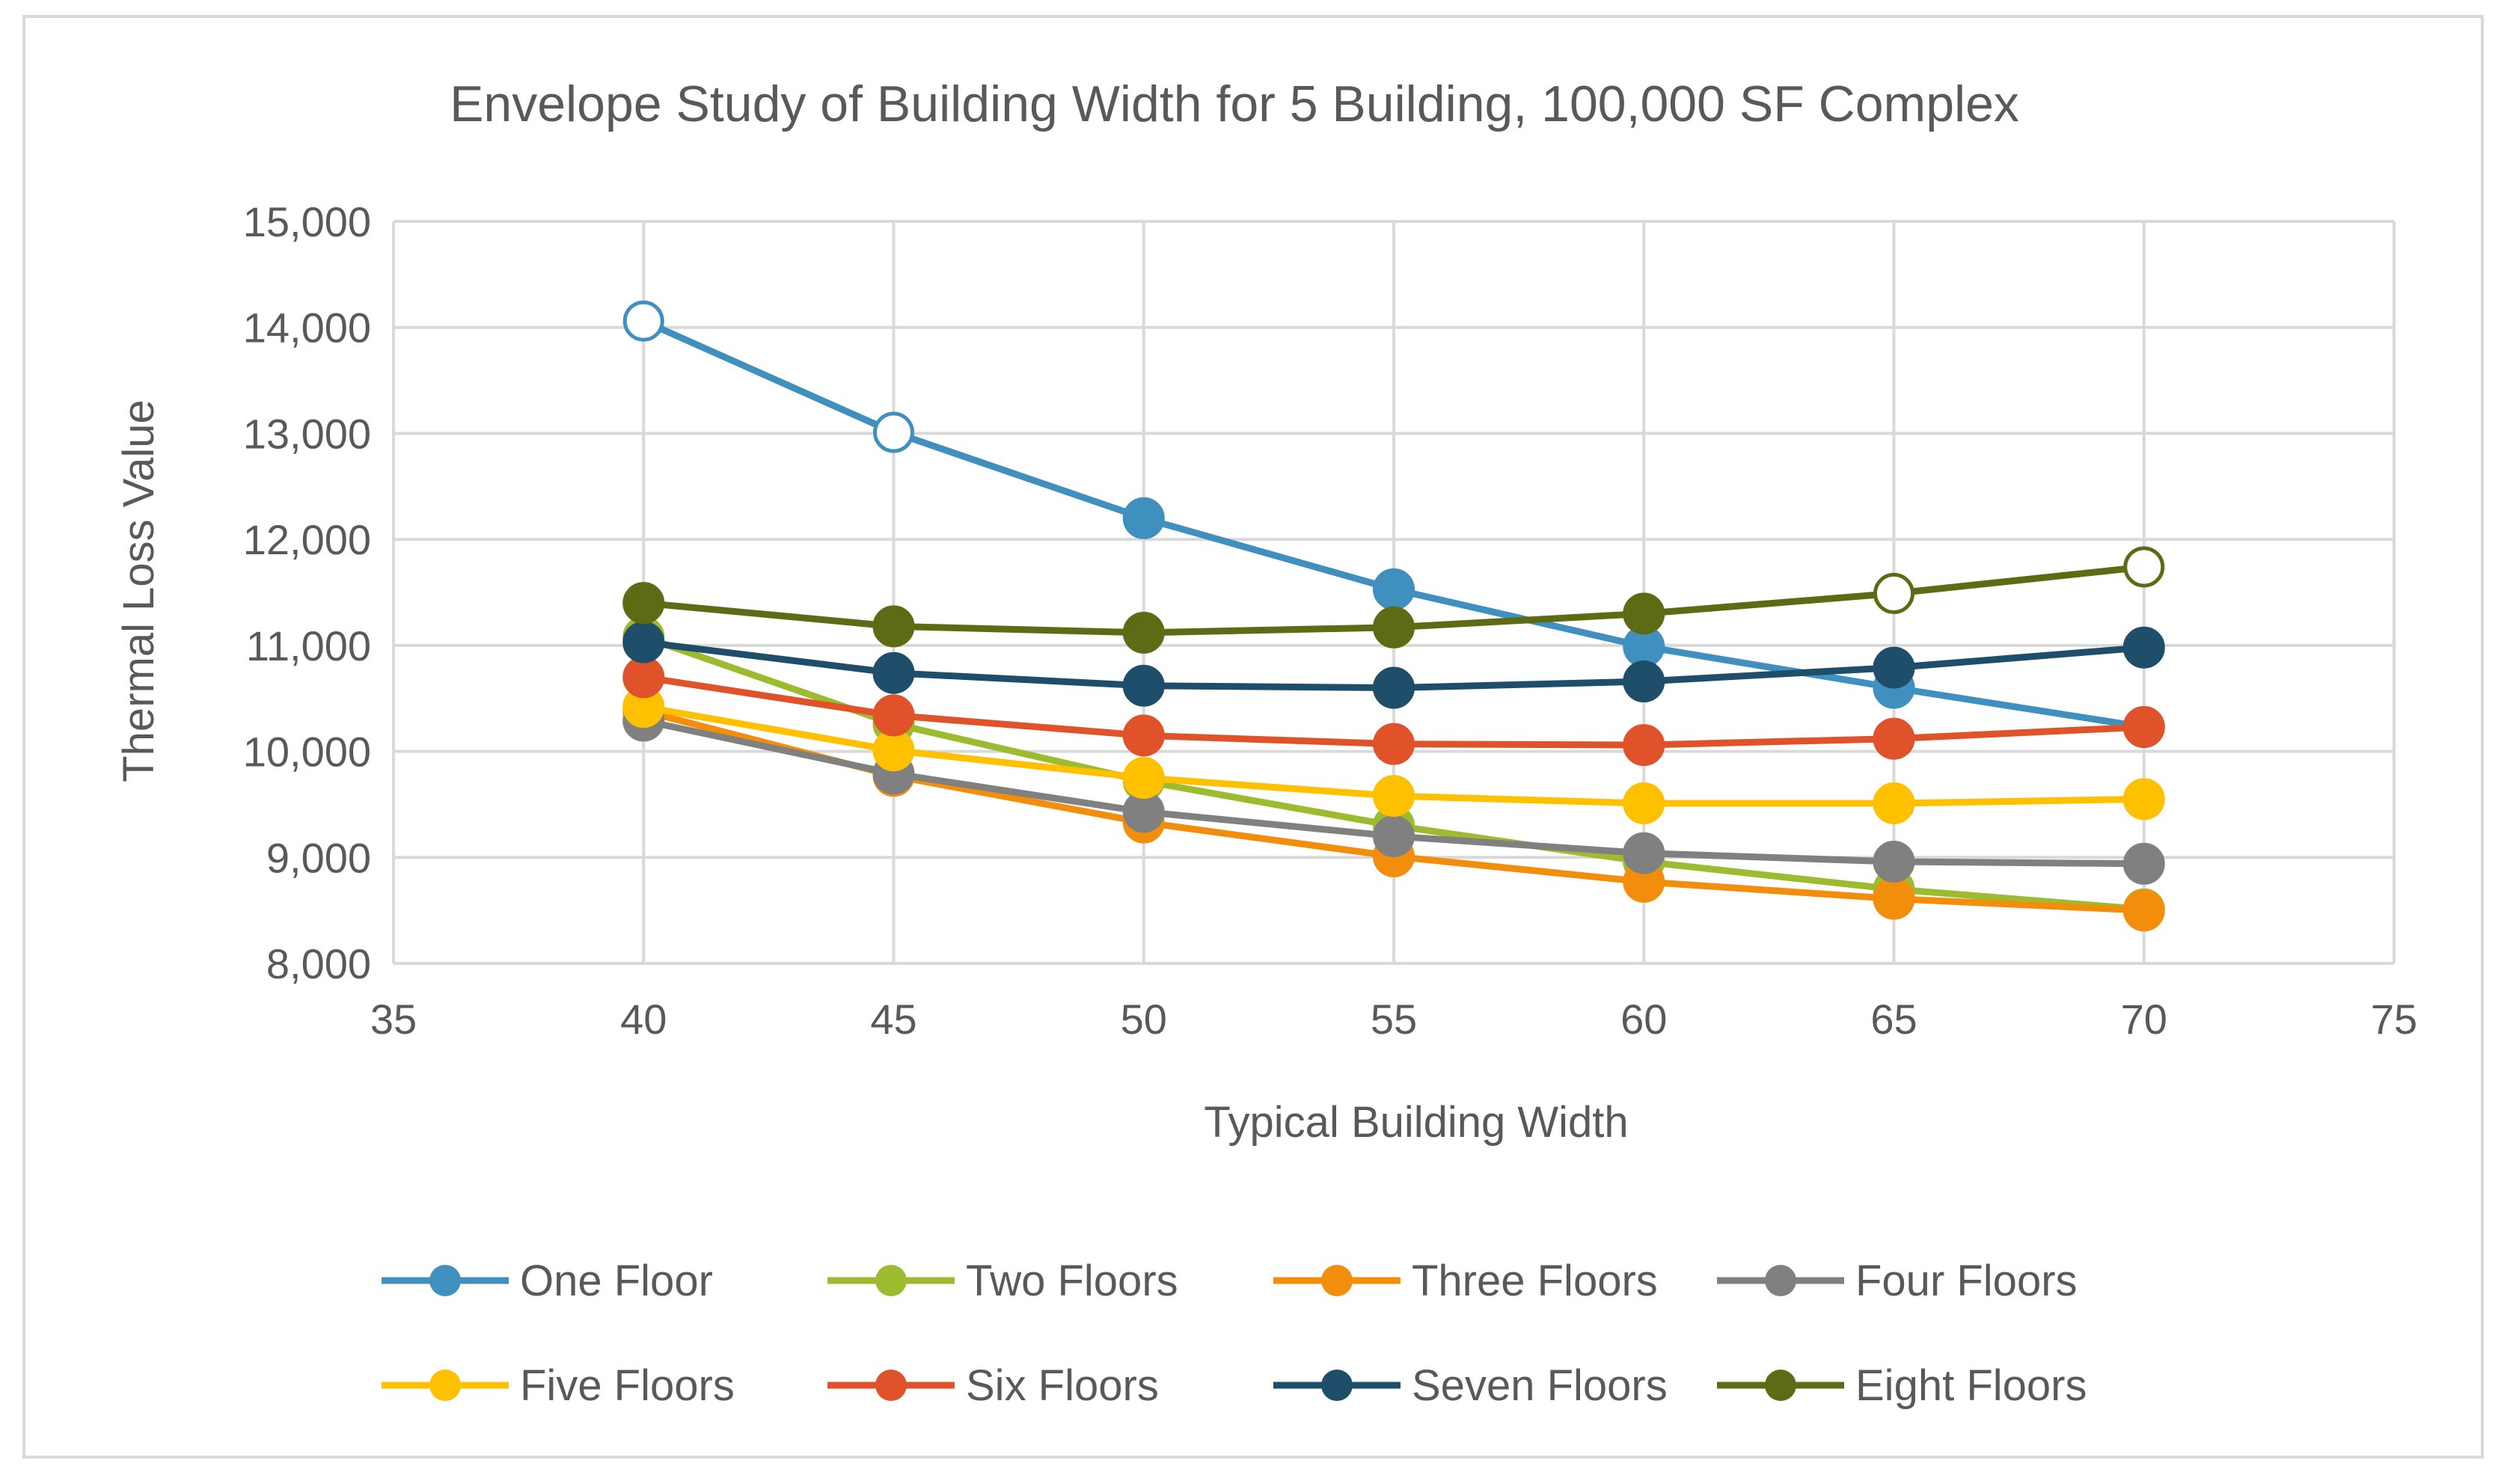  I want to click on y-tick-label: 9,000, so click(318, 857).